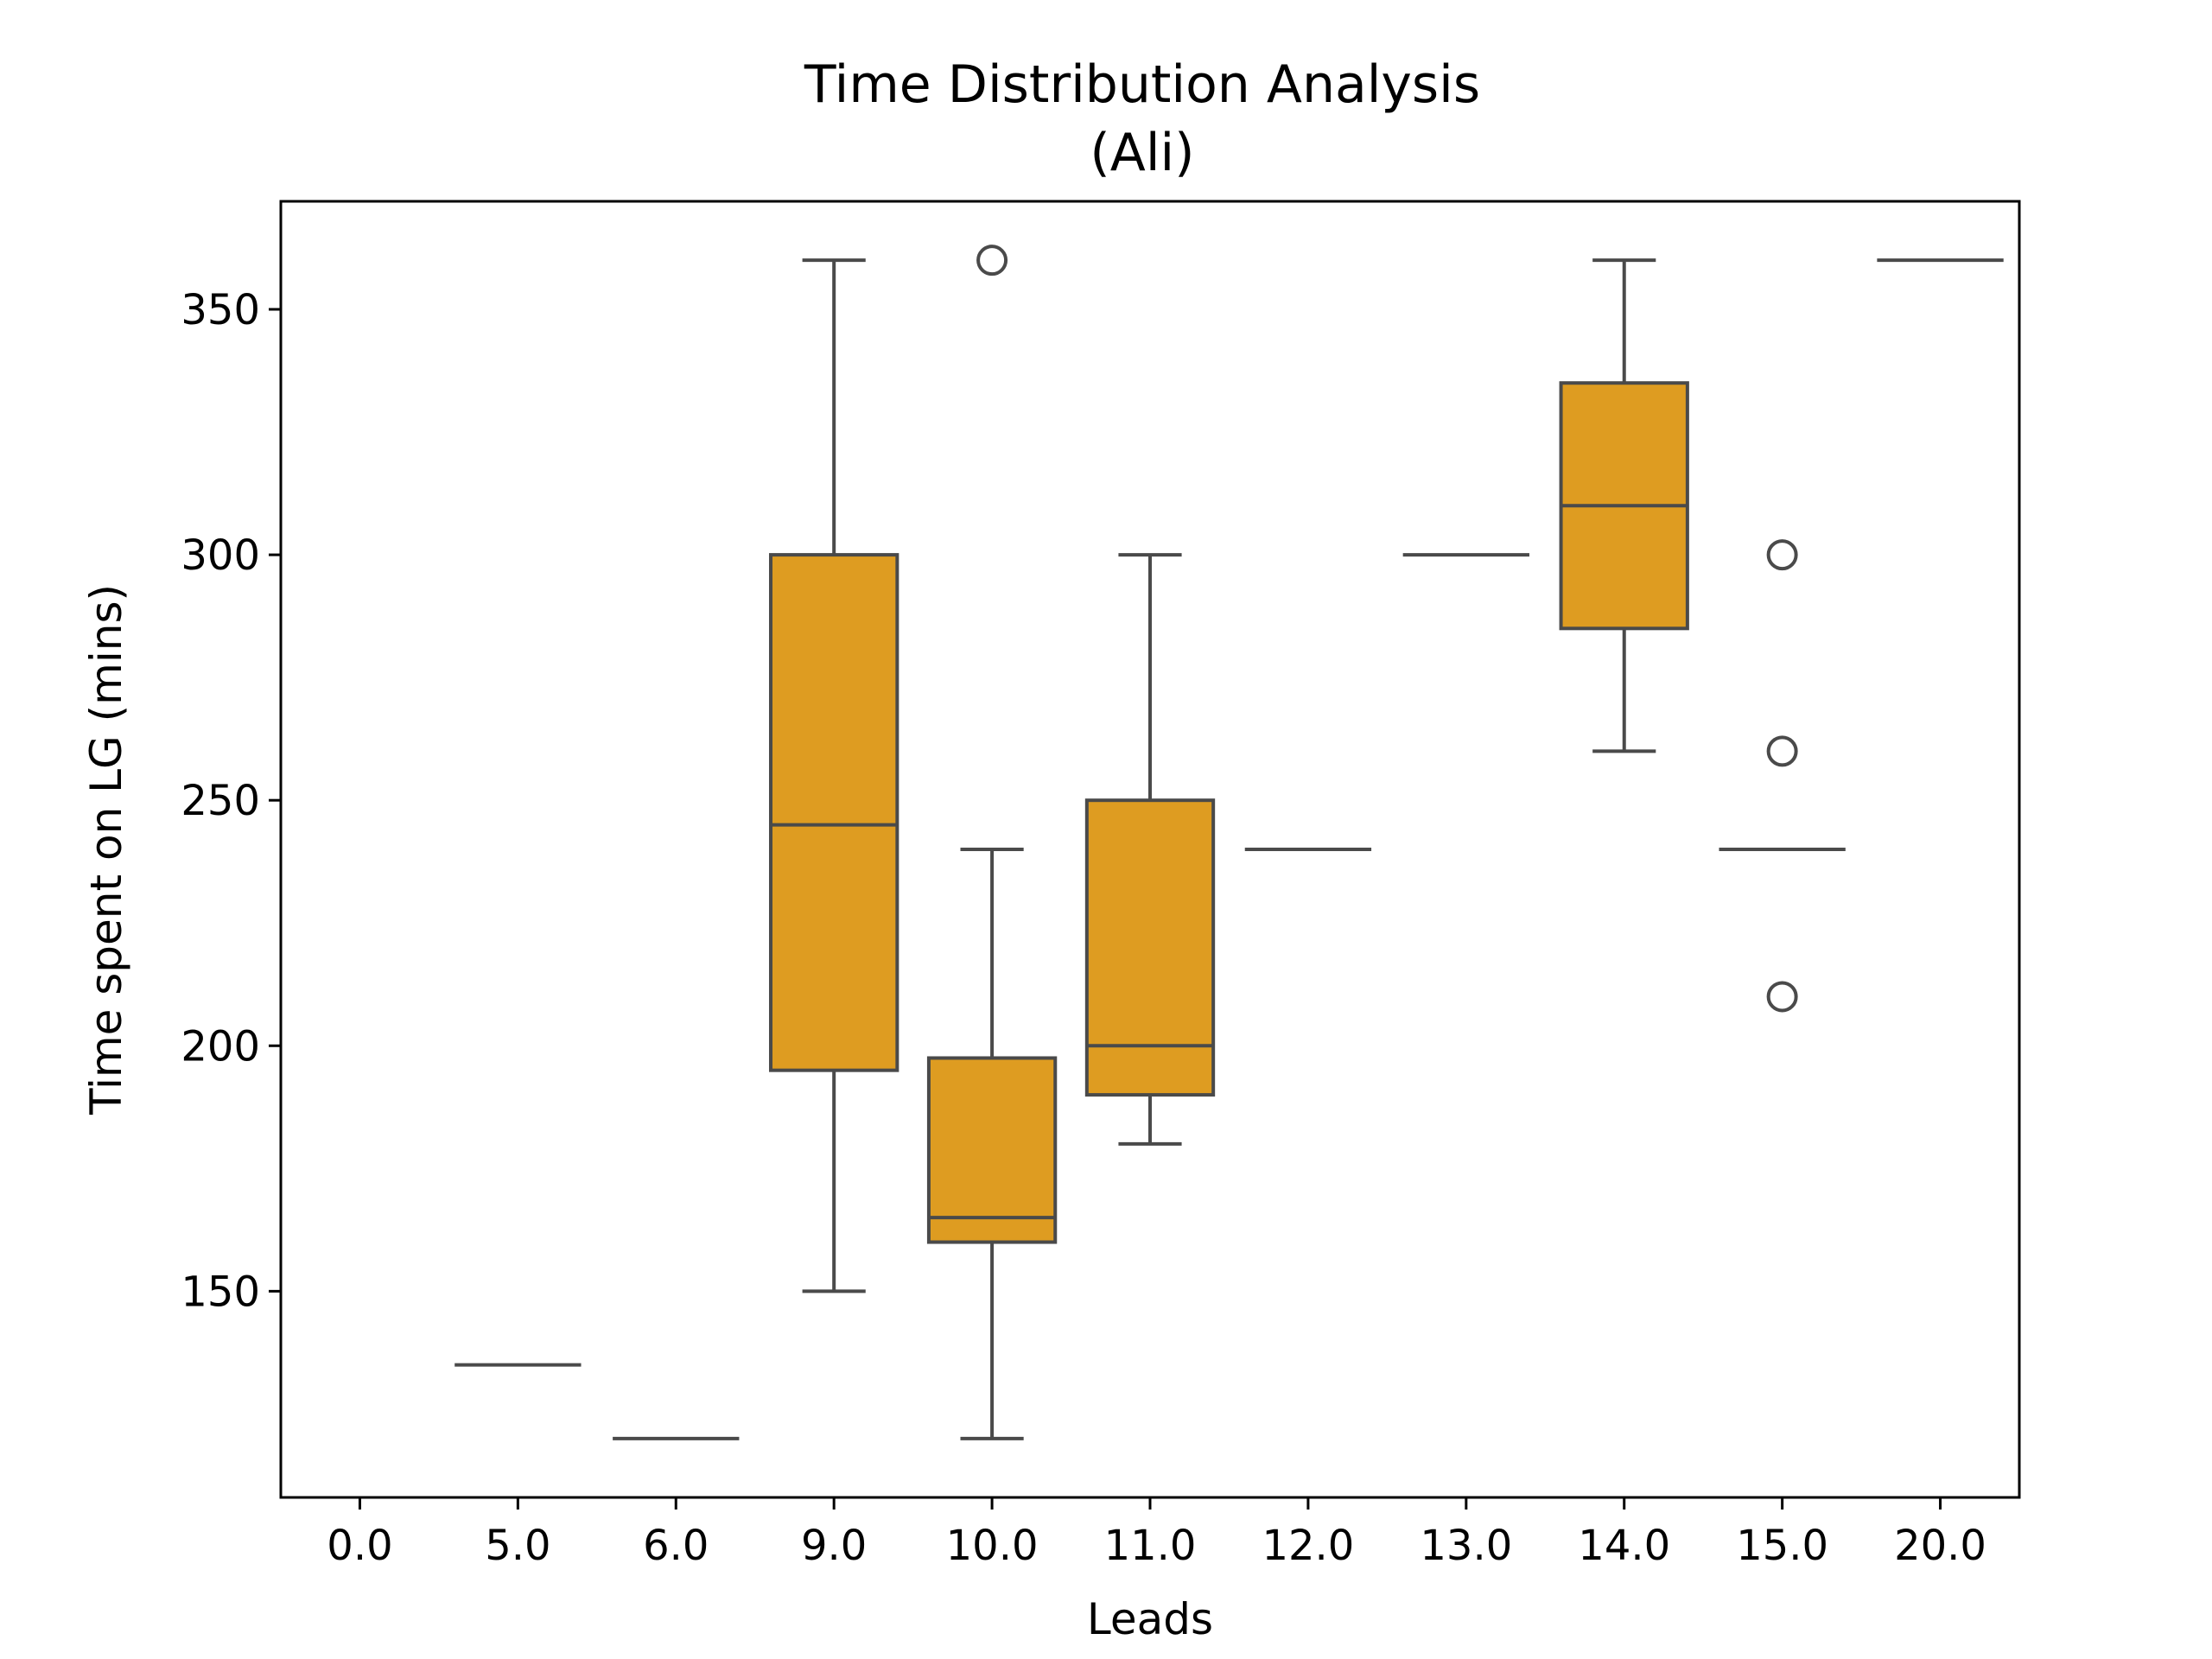  Describe the element at coordinates (106, 850) in the screenshot. I see `y-axis-label: Time spent on LG (mins)` at that location.